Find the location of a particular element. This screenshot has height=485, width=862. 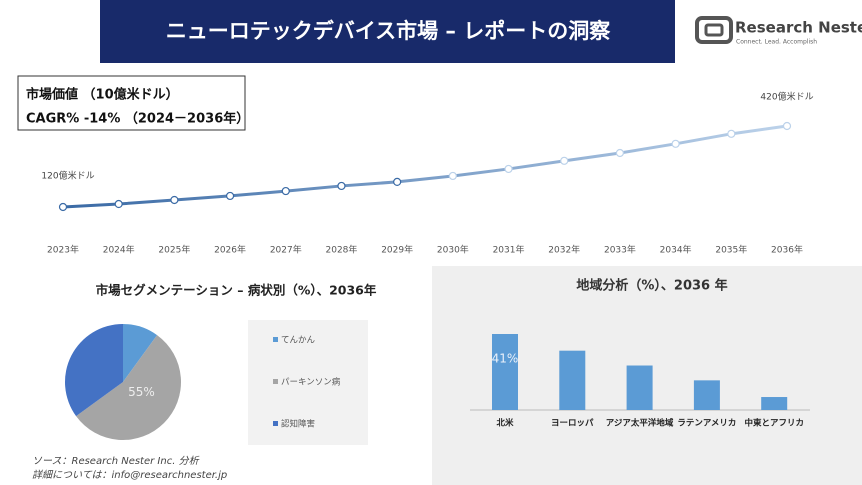

logo-tagline: Connect. Lead. Accomplish is located at coordinates (776, 42).